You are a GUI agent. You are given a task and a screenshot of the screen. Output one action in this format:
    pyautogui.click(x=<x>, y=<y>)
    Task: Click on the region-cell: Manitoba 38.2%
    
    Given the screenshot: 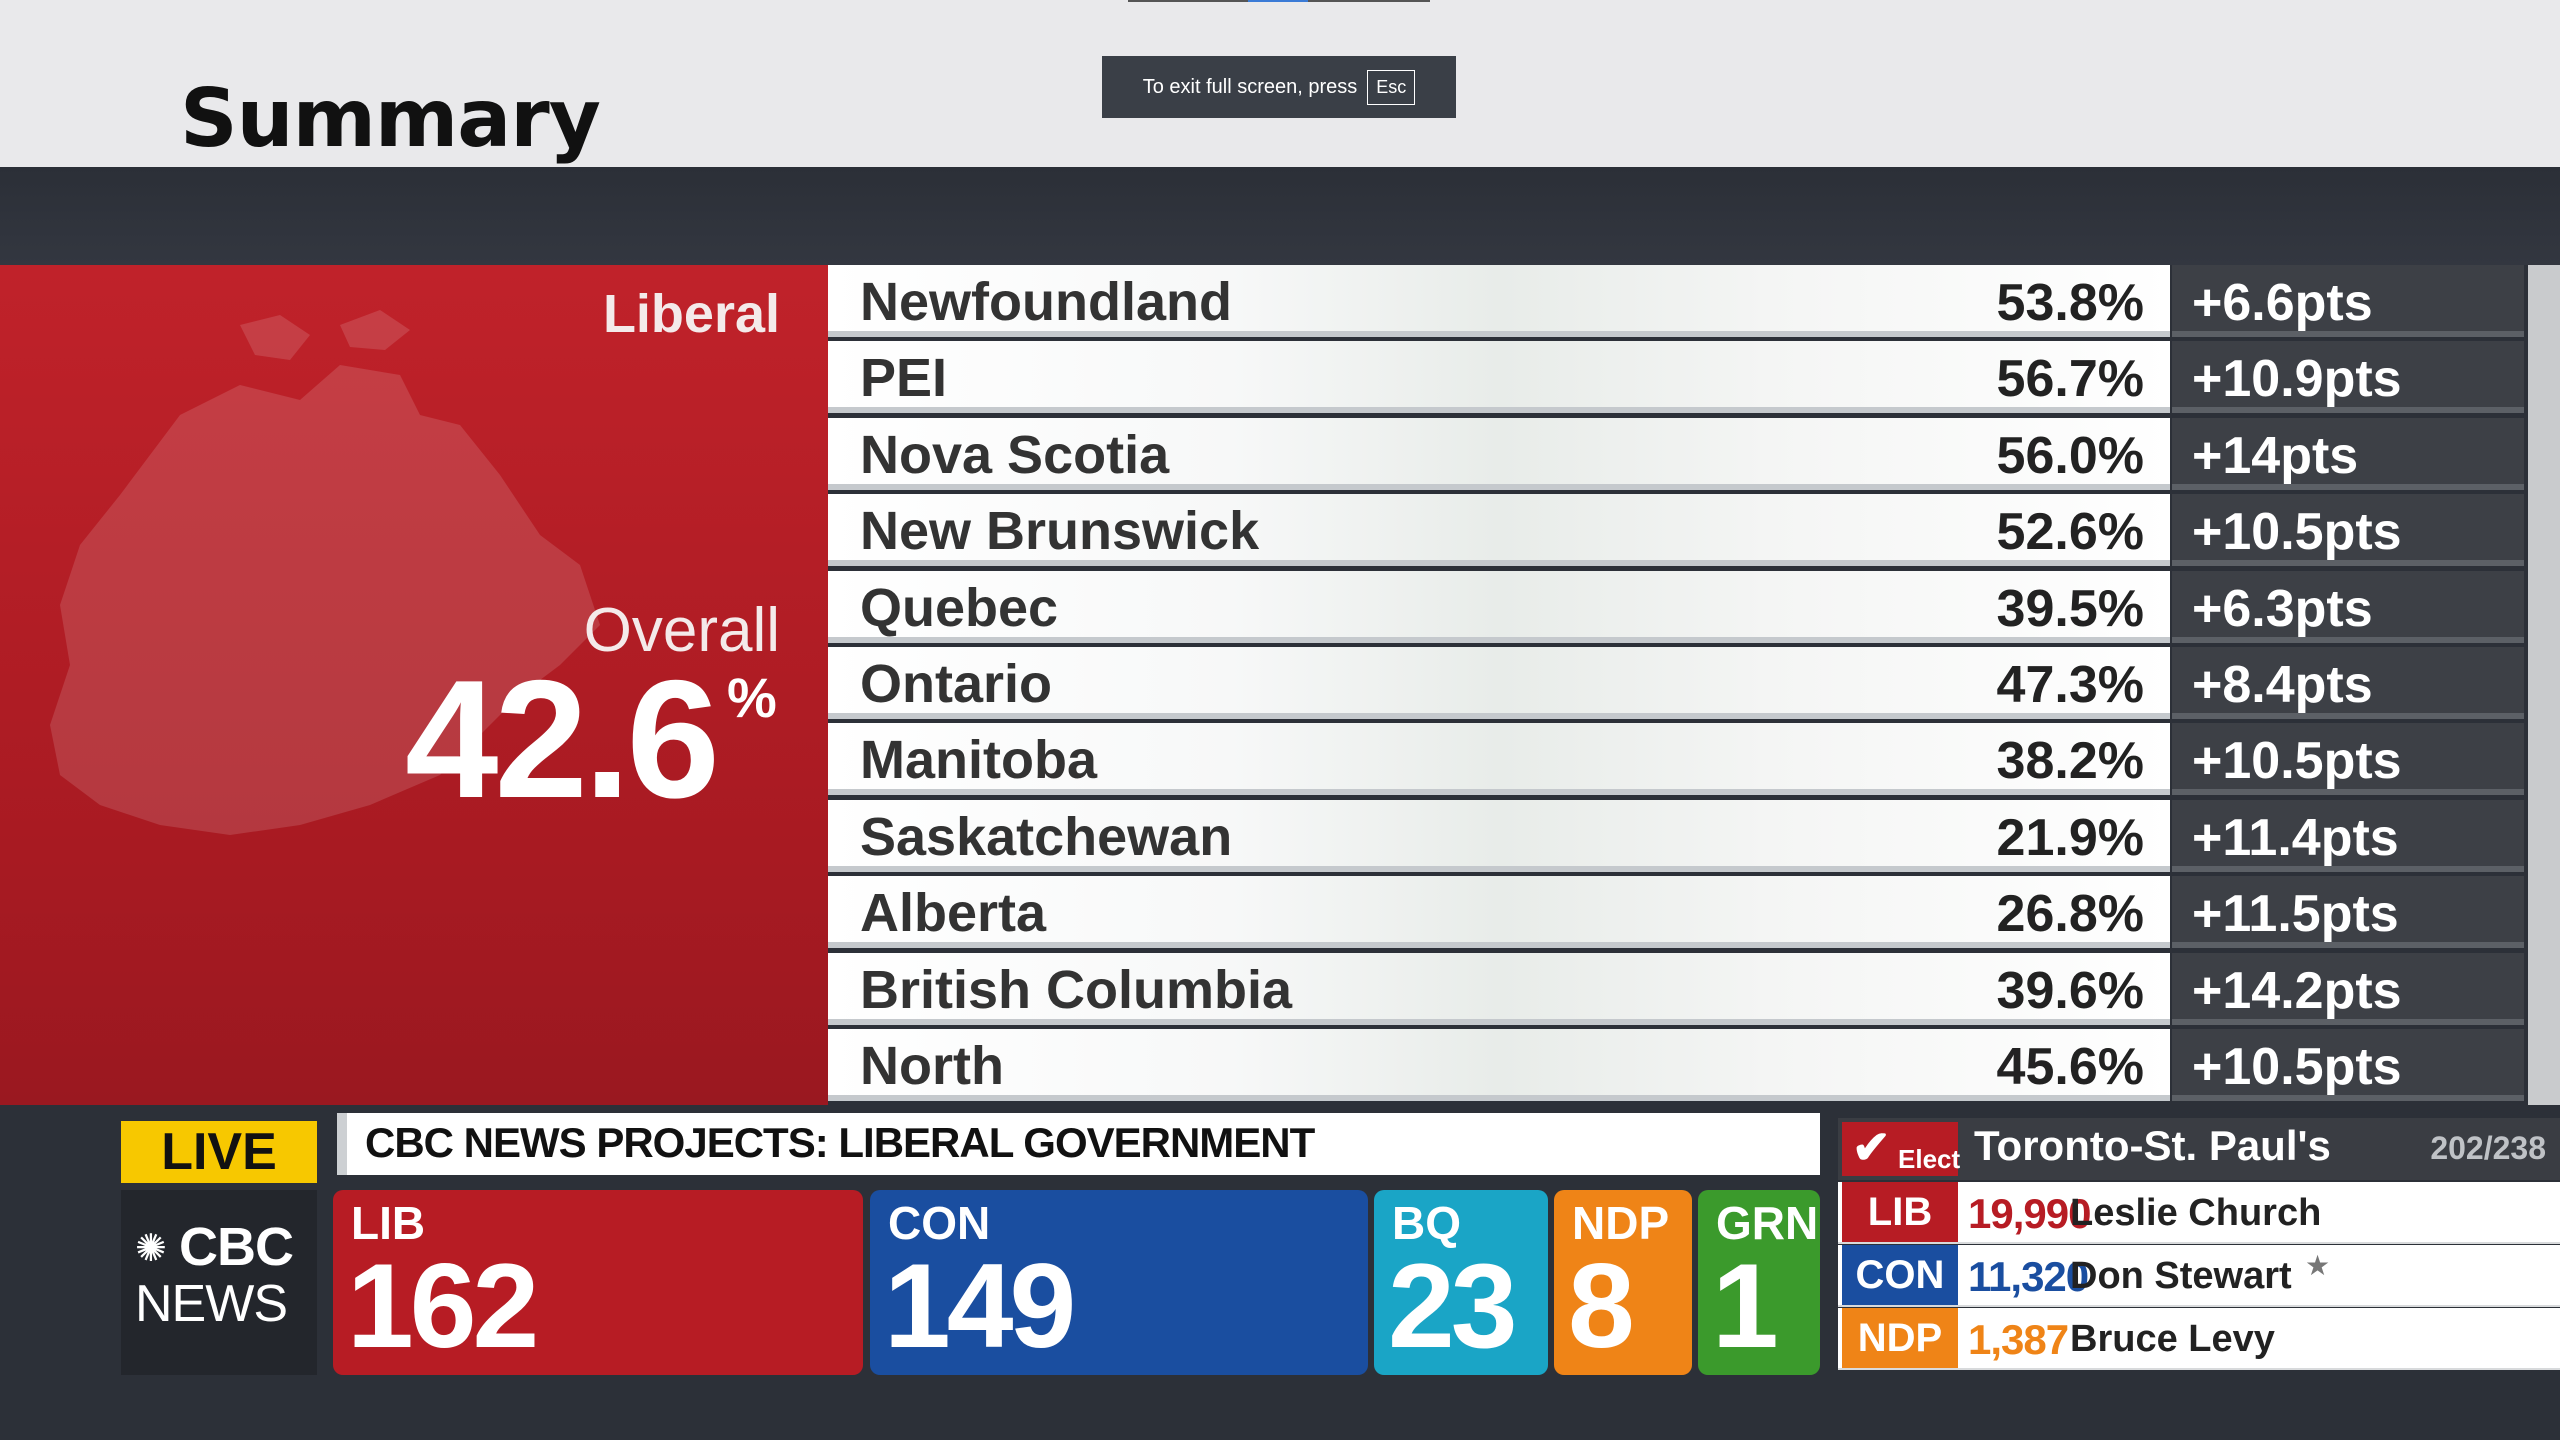 What is the action you would take?
    pyautogui.click(x=1499, y=759)
    